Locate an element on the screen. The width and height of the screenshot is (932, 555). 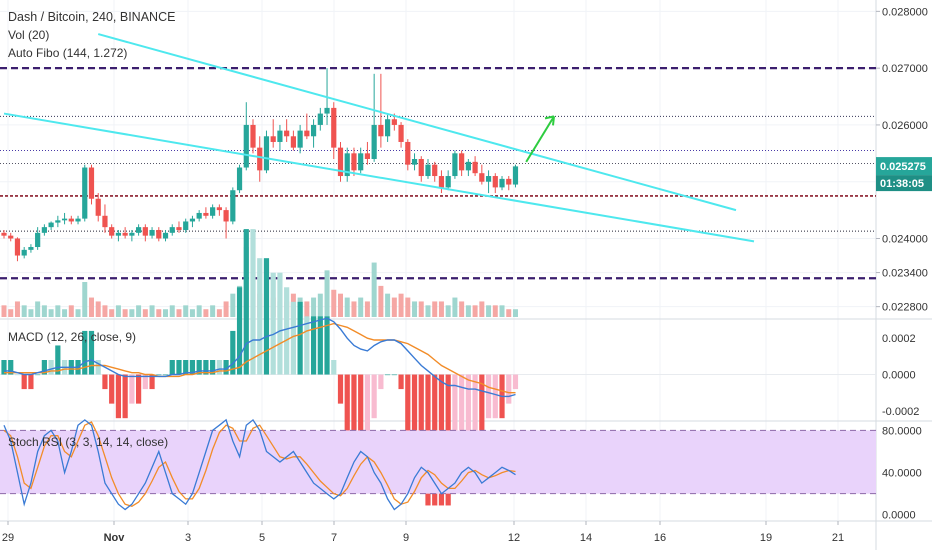
macd-line is located at coordinates (260, 357).